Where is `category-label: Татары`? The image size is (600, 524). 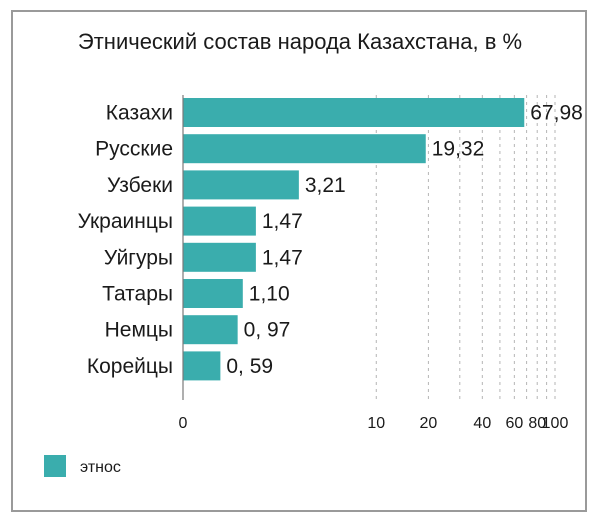
category-label: Татары is located at coordinates (137, 294).